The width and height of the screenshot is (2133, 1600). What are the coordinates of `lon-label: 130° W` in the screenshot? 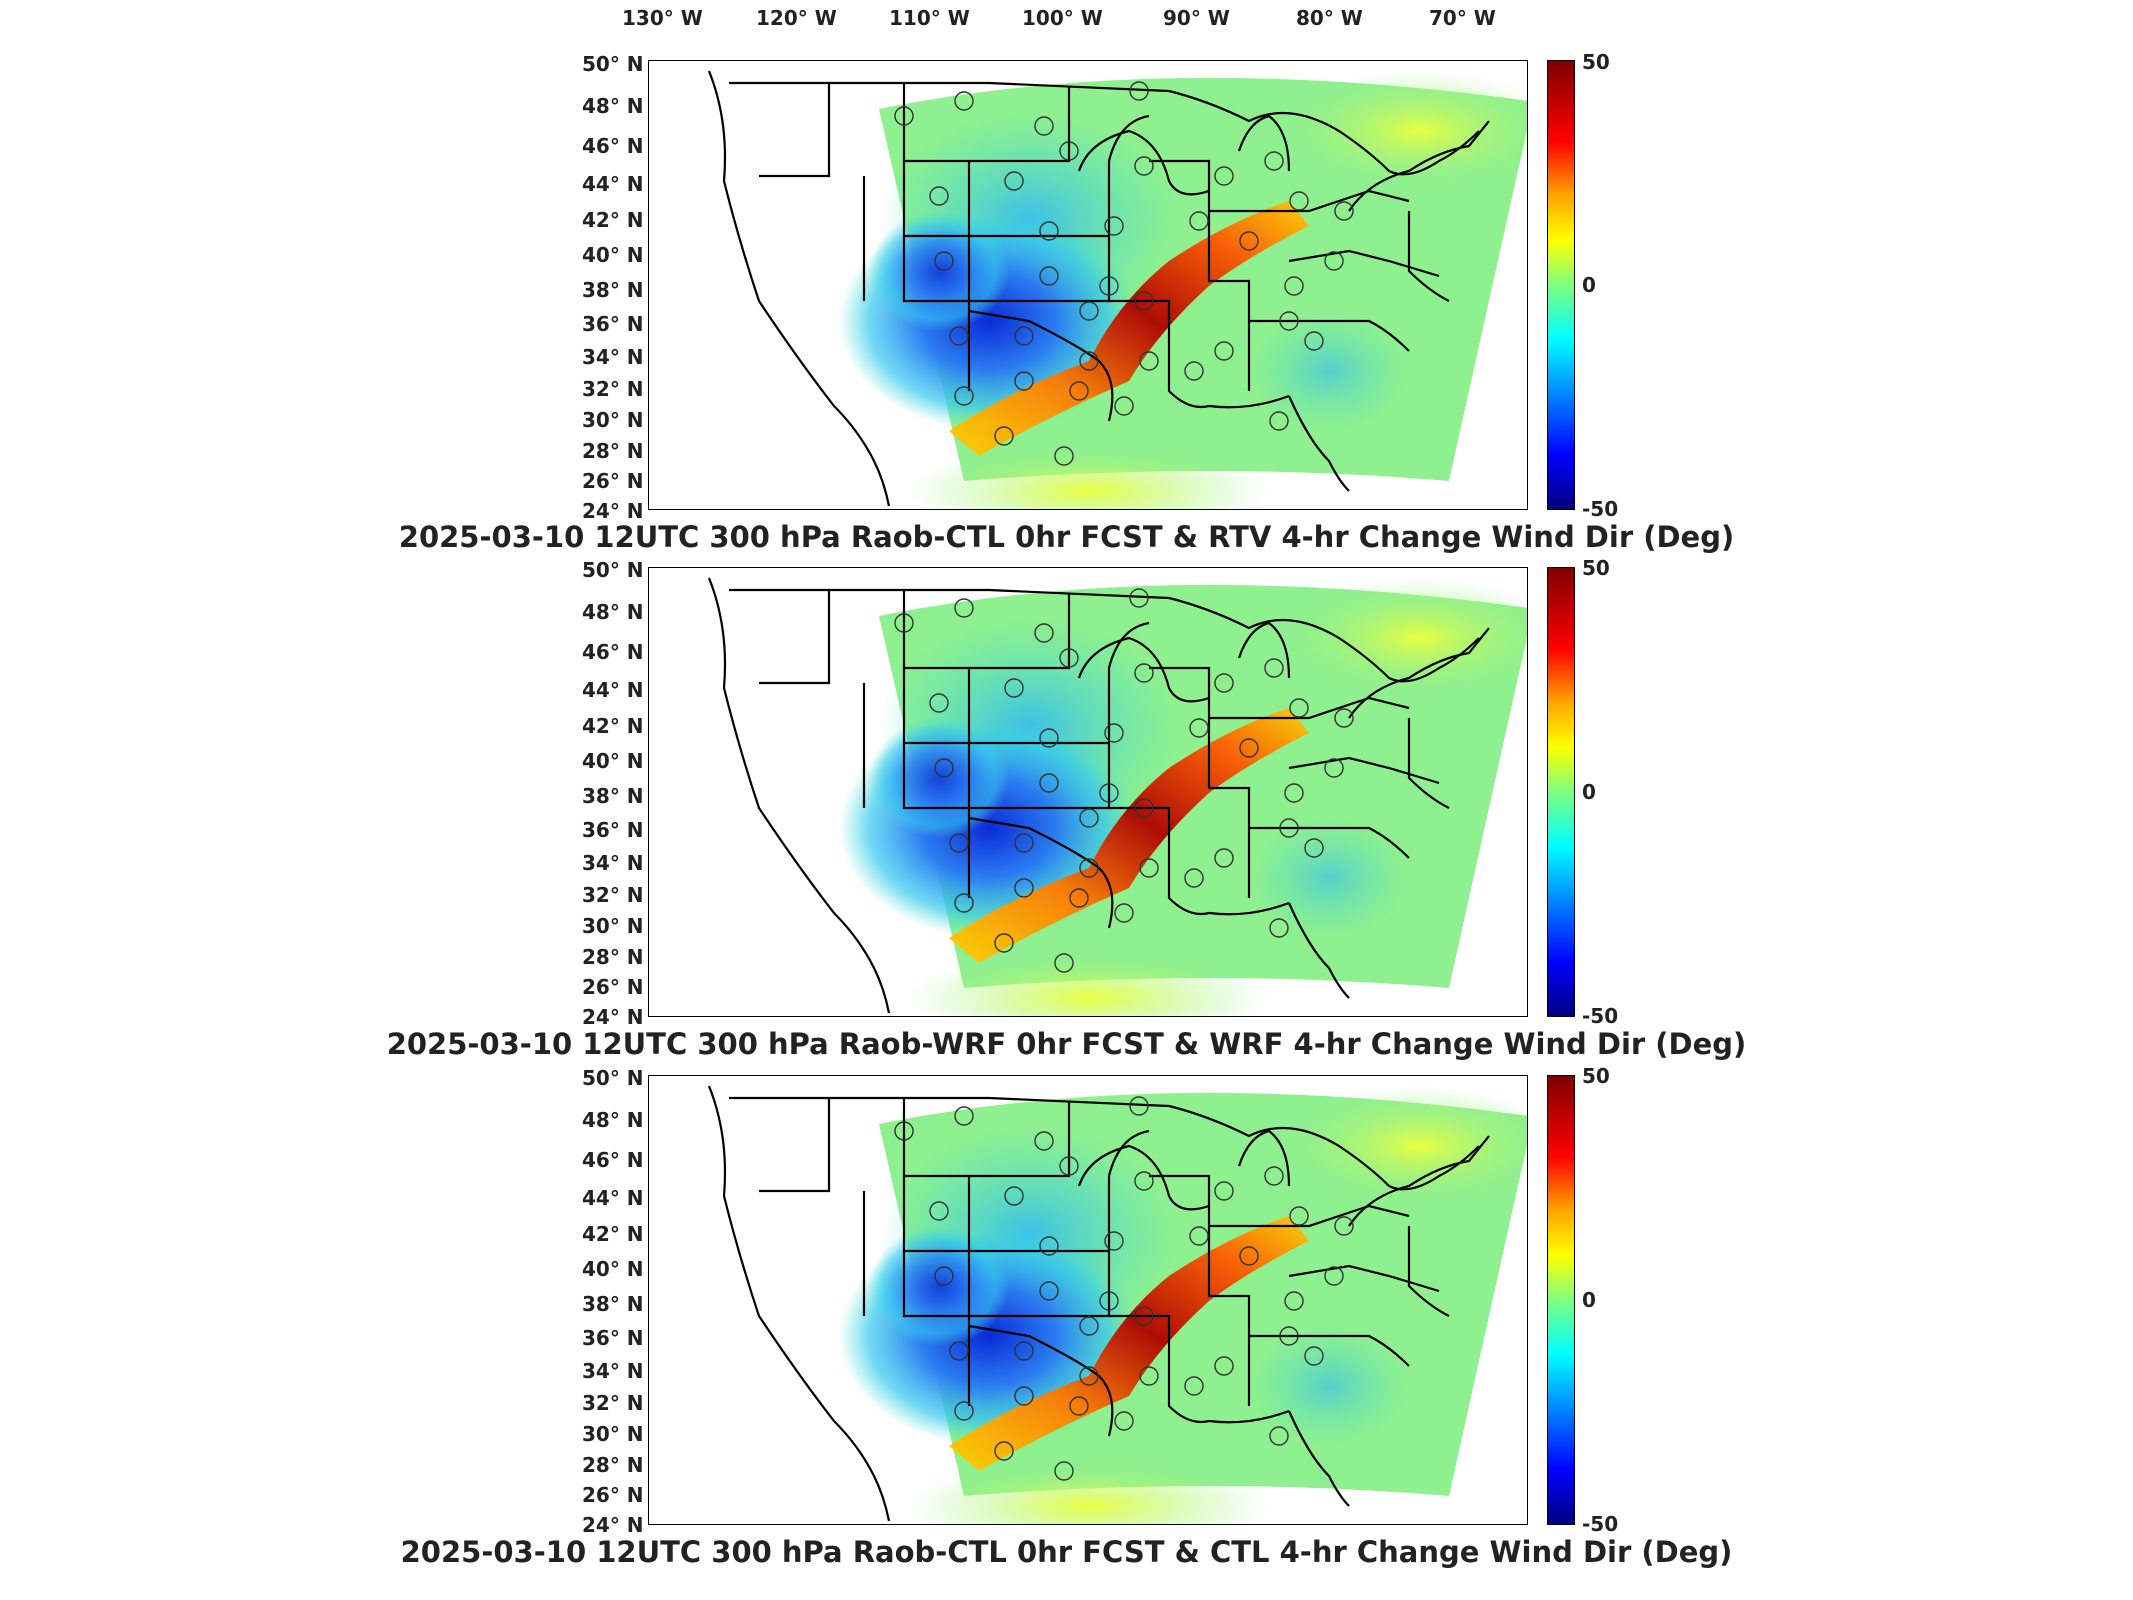 It's located at (662, 18).